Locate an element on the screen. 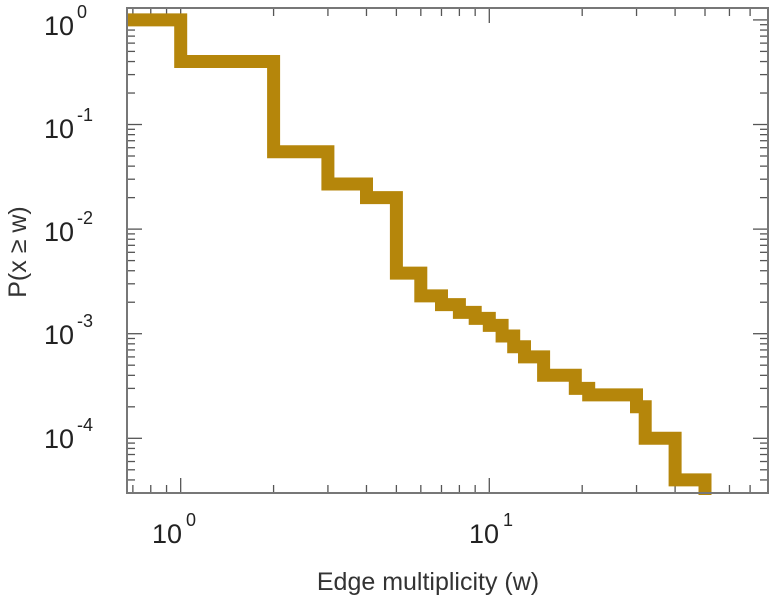 This screenshot has height=600, width=773. y-tick-label-2-exp: -2 is located at coordinates (85, 218).